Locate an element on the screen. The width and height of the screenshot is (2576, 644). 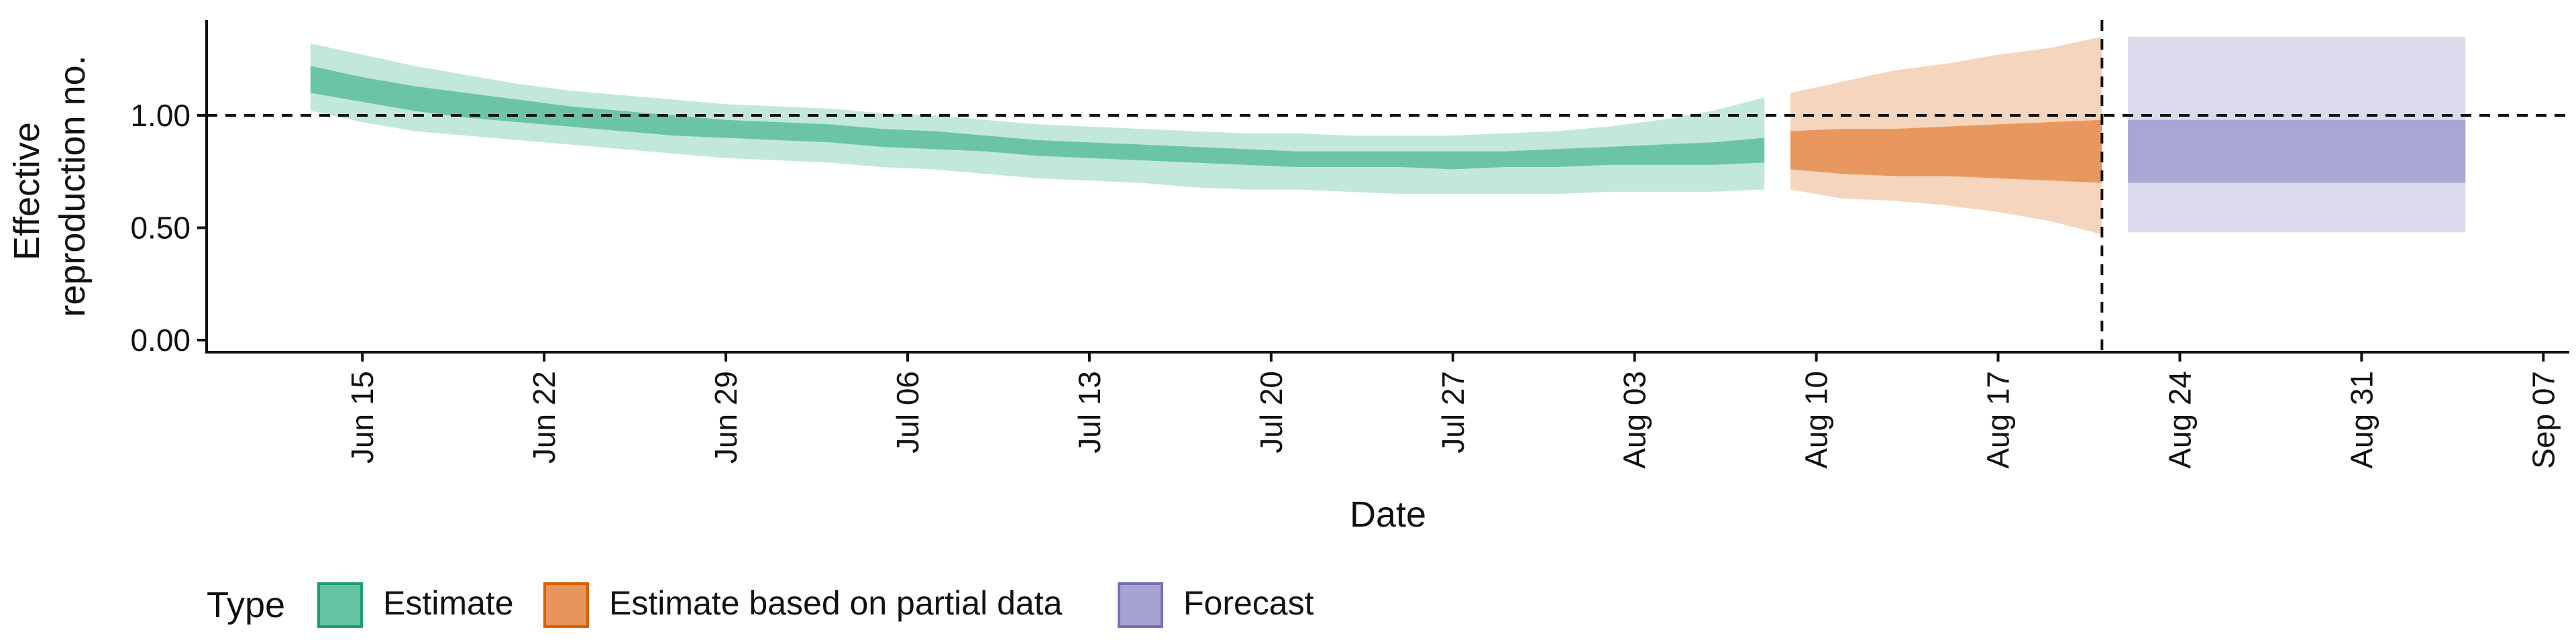
legend-label-forecast: Forecast is located at coordinates (1248, 603).